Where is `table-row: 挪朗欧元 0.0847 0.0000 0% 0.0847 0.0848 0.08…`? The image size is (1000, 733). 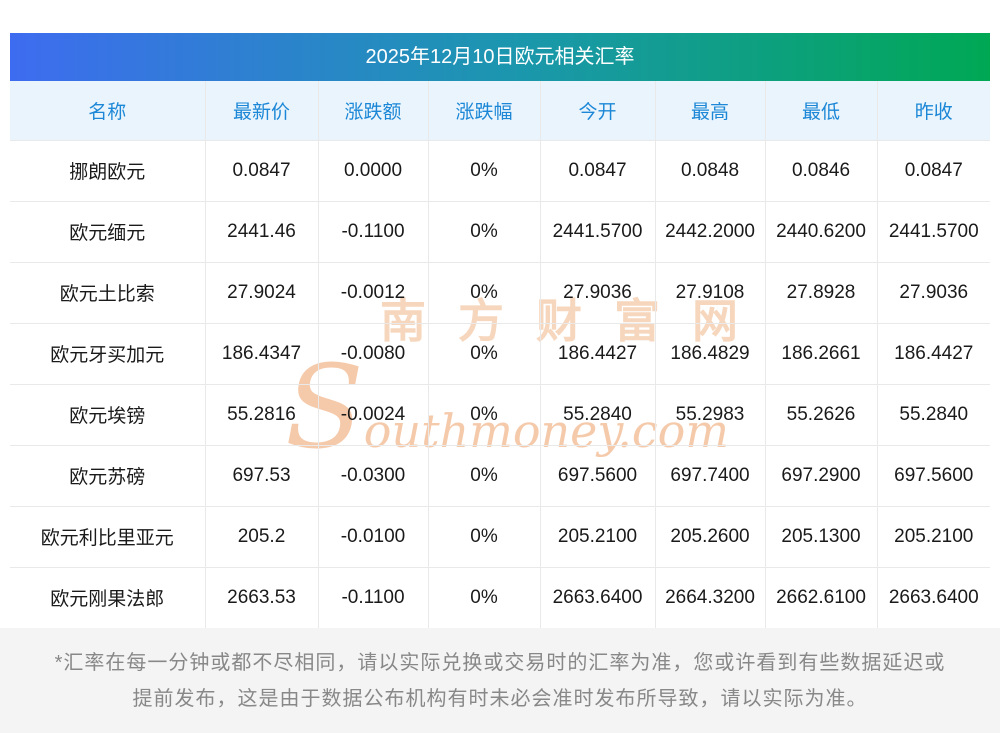
table-row: 挪朗欧元 0.0847 0.0000 0% 0.0847 0.0848 0.08… is located at coordinates (500, 170).